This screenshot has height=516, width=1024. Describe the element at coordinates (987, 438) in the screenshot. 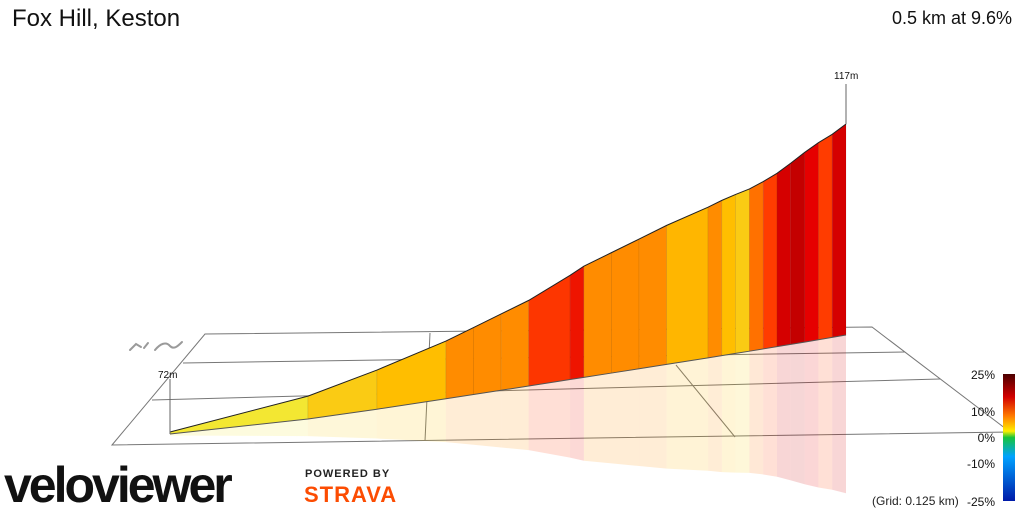

I see `legend-tick-0: 0%` at that location.